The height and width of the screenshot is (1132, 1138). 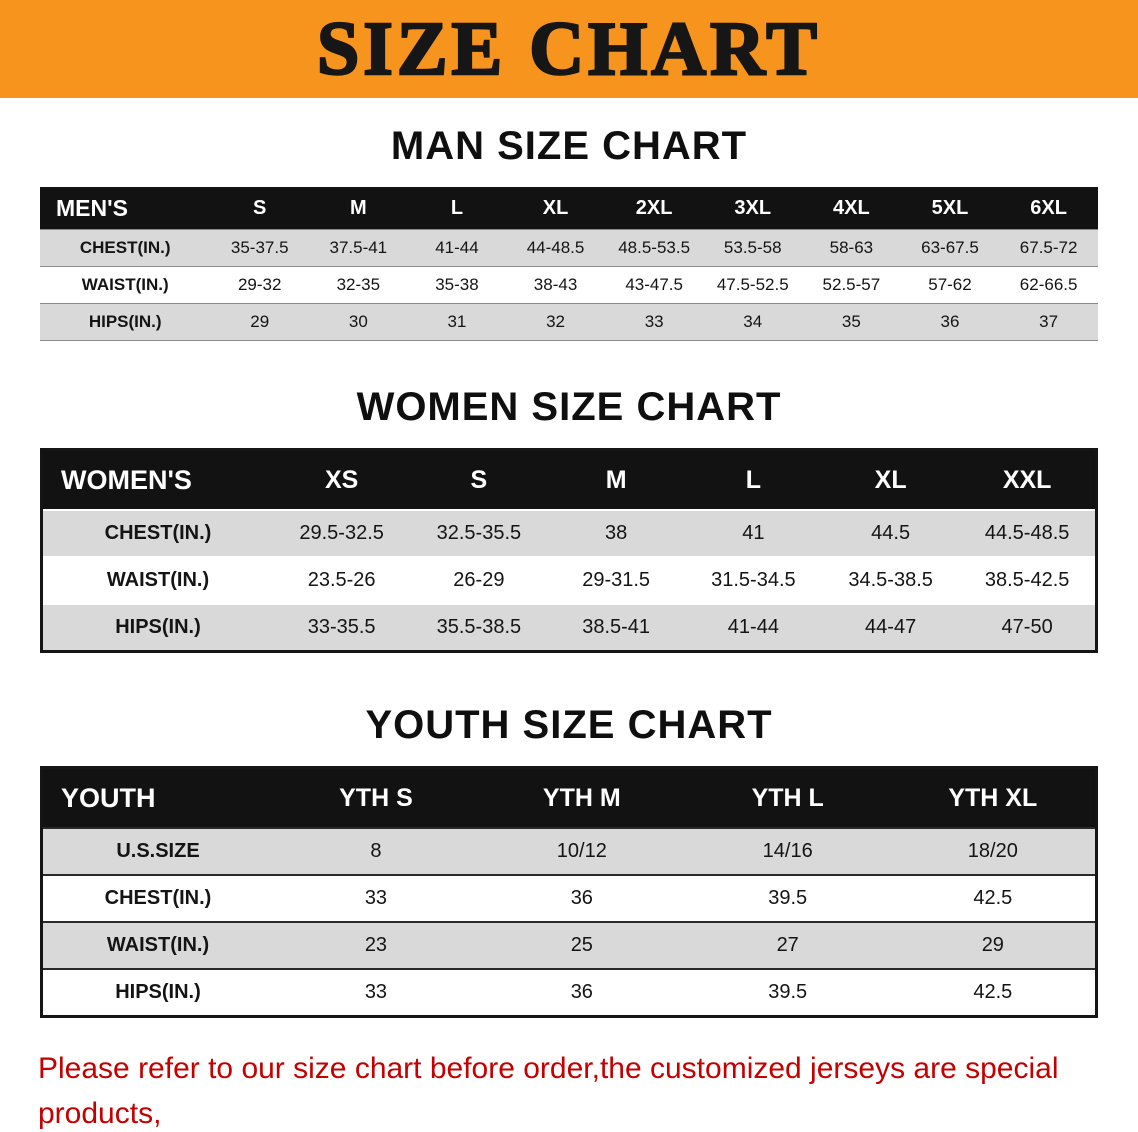 What do you see at coordinates (376, 797) in the screenshot?
I see `column-header: YTH S` at bounding box center [376, 797].